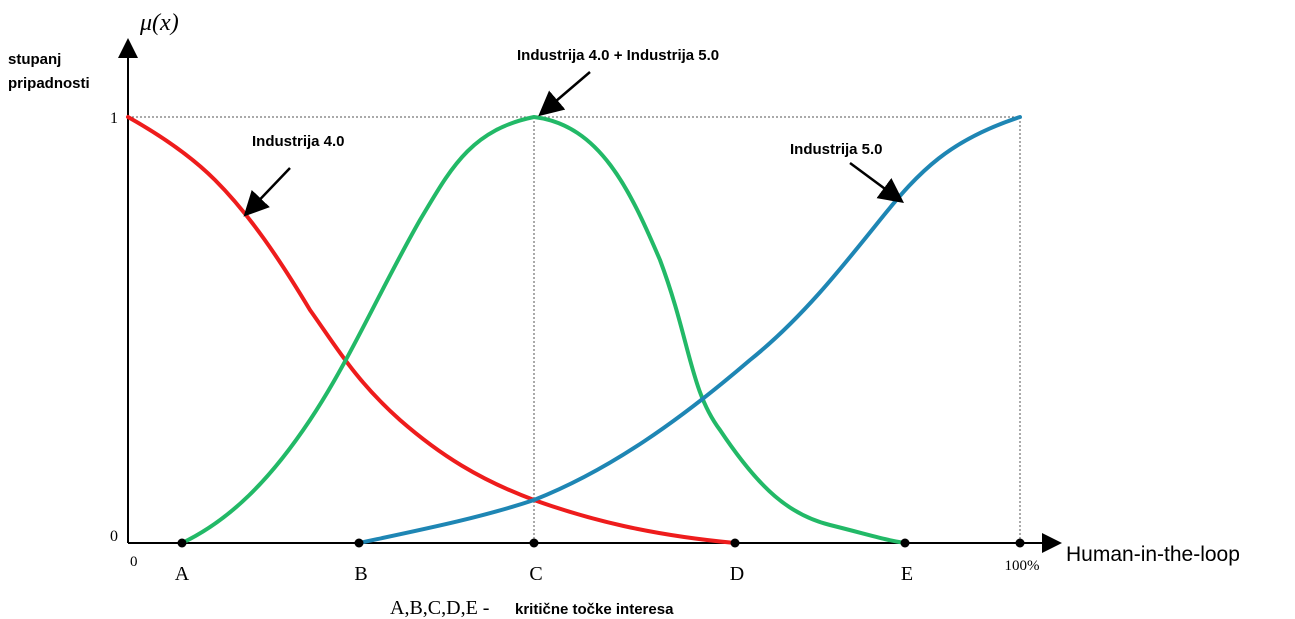 The width and height of the screenshot is (1295, 619). Describe the element at coordinates (114, 536) in the screenshot. I see `y-tick: 0` at that location.